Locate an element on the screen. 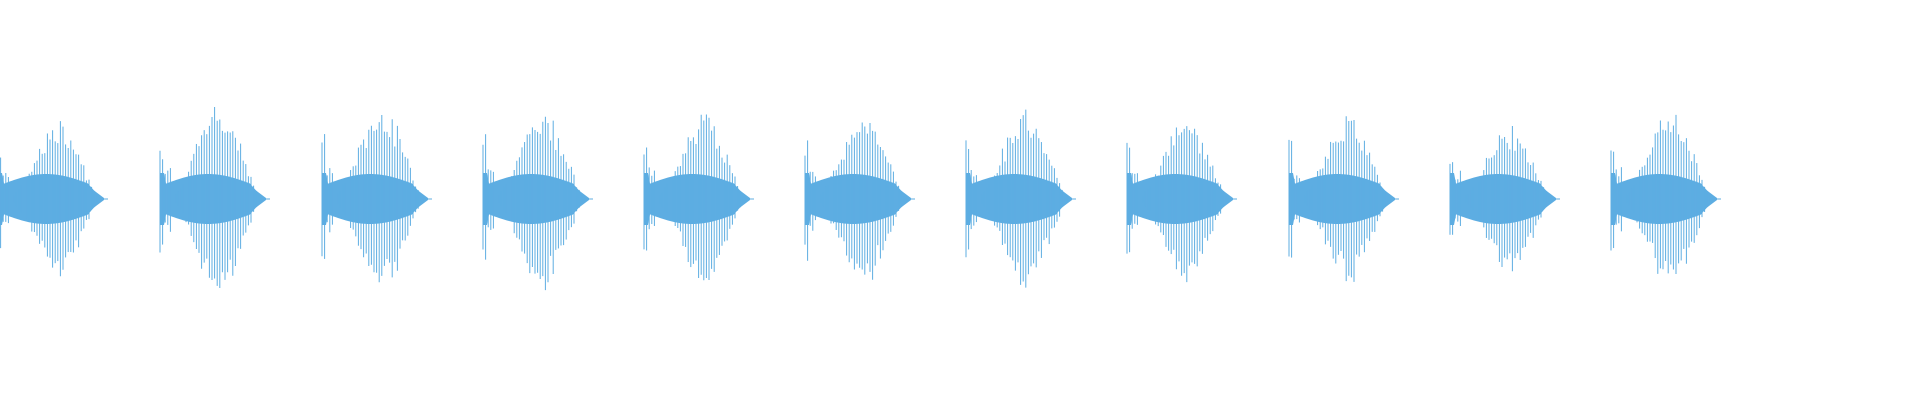 The image size is (1920, 400). waveform-core is located at coordinates (52, 199).